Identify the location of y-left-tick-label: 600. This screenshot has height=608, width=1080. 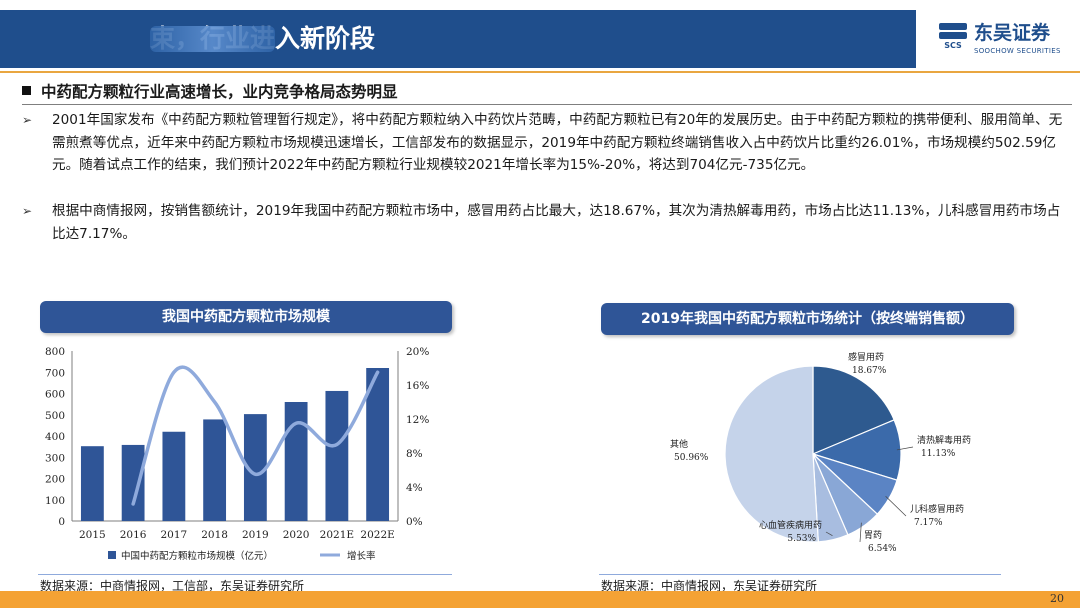
(55, 395).